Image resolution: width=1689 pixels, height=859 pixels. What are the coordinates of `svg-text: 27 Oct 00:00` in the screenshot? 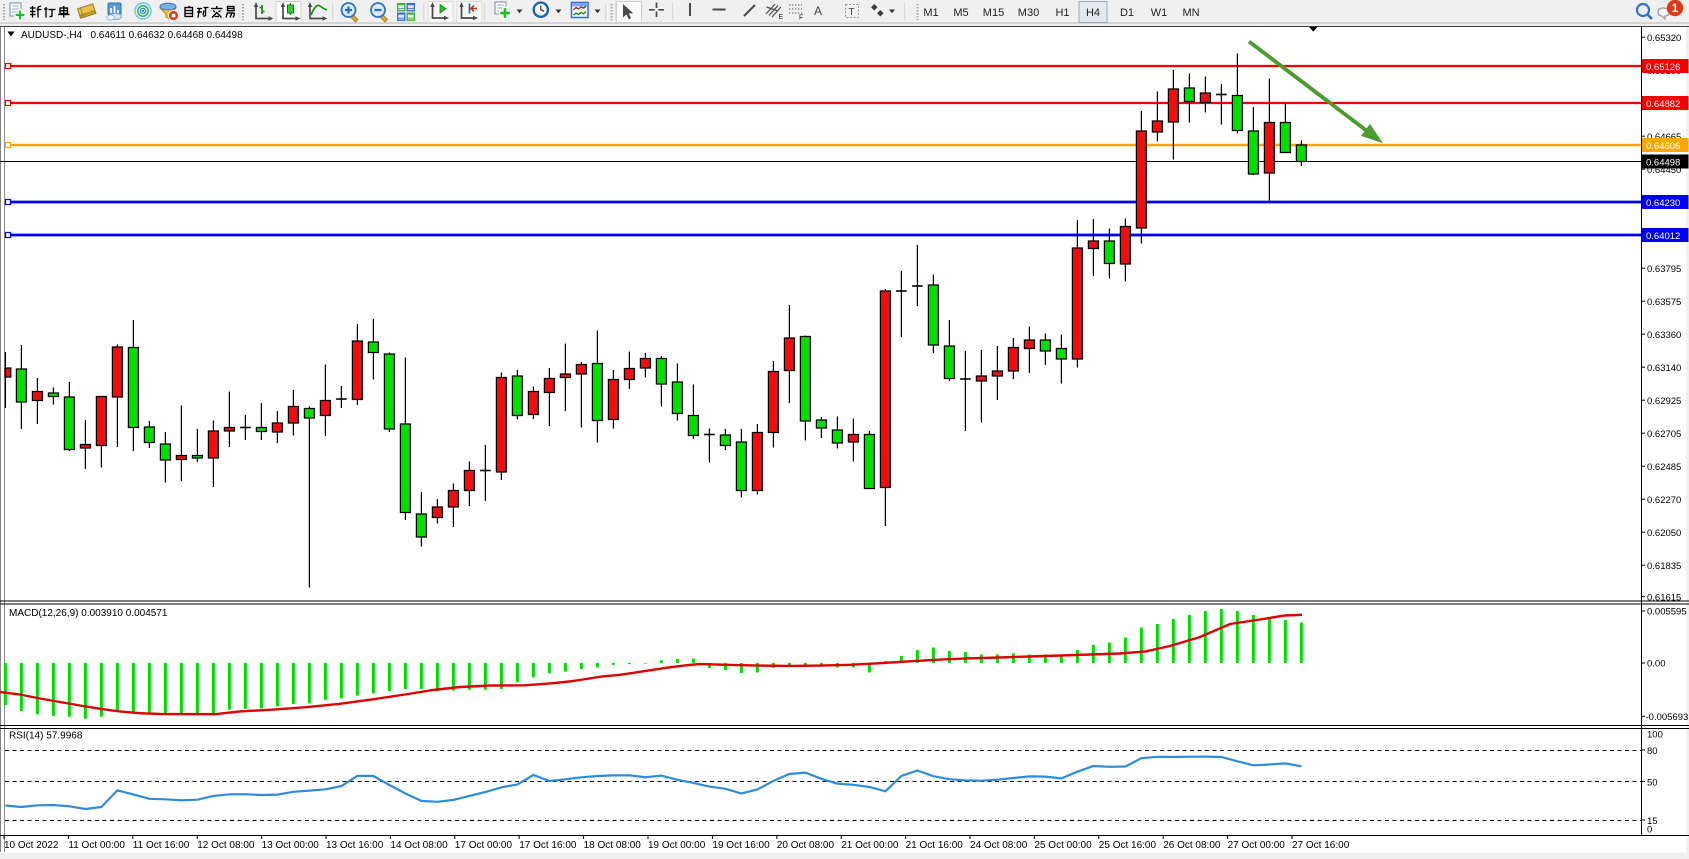 It's located at (1257, 845).